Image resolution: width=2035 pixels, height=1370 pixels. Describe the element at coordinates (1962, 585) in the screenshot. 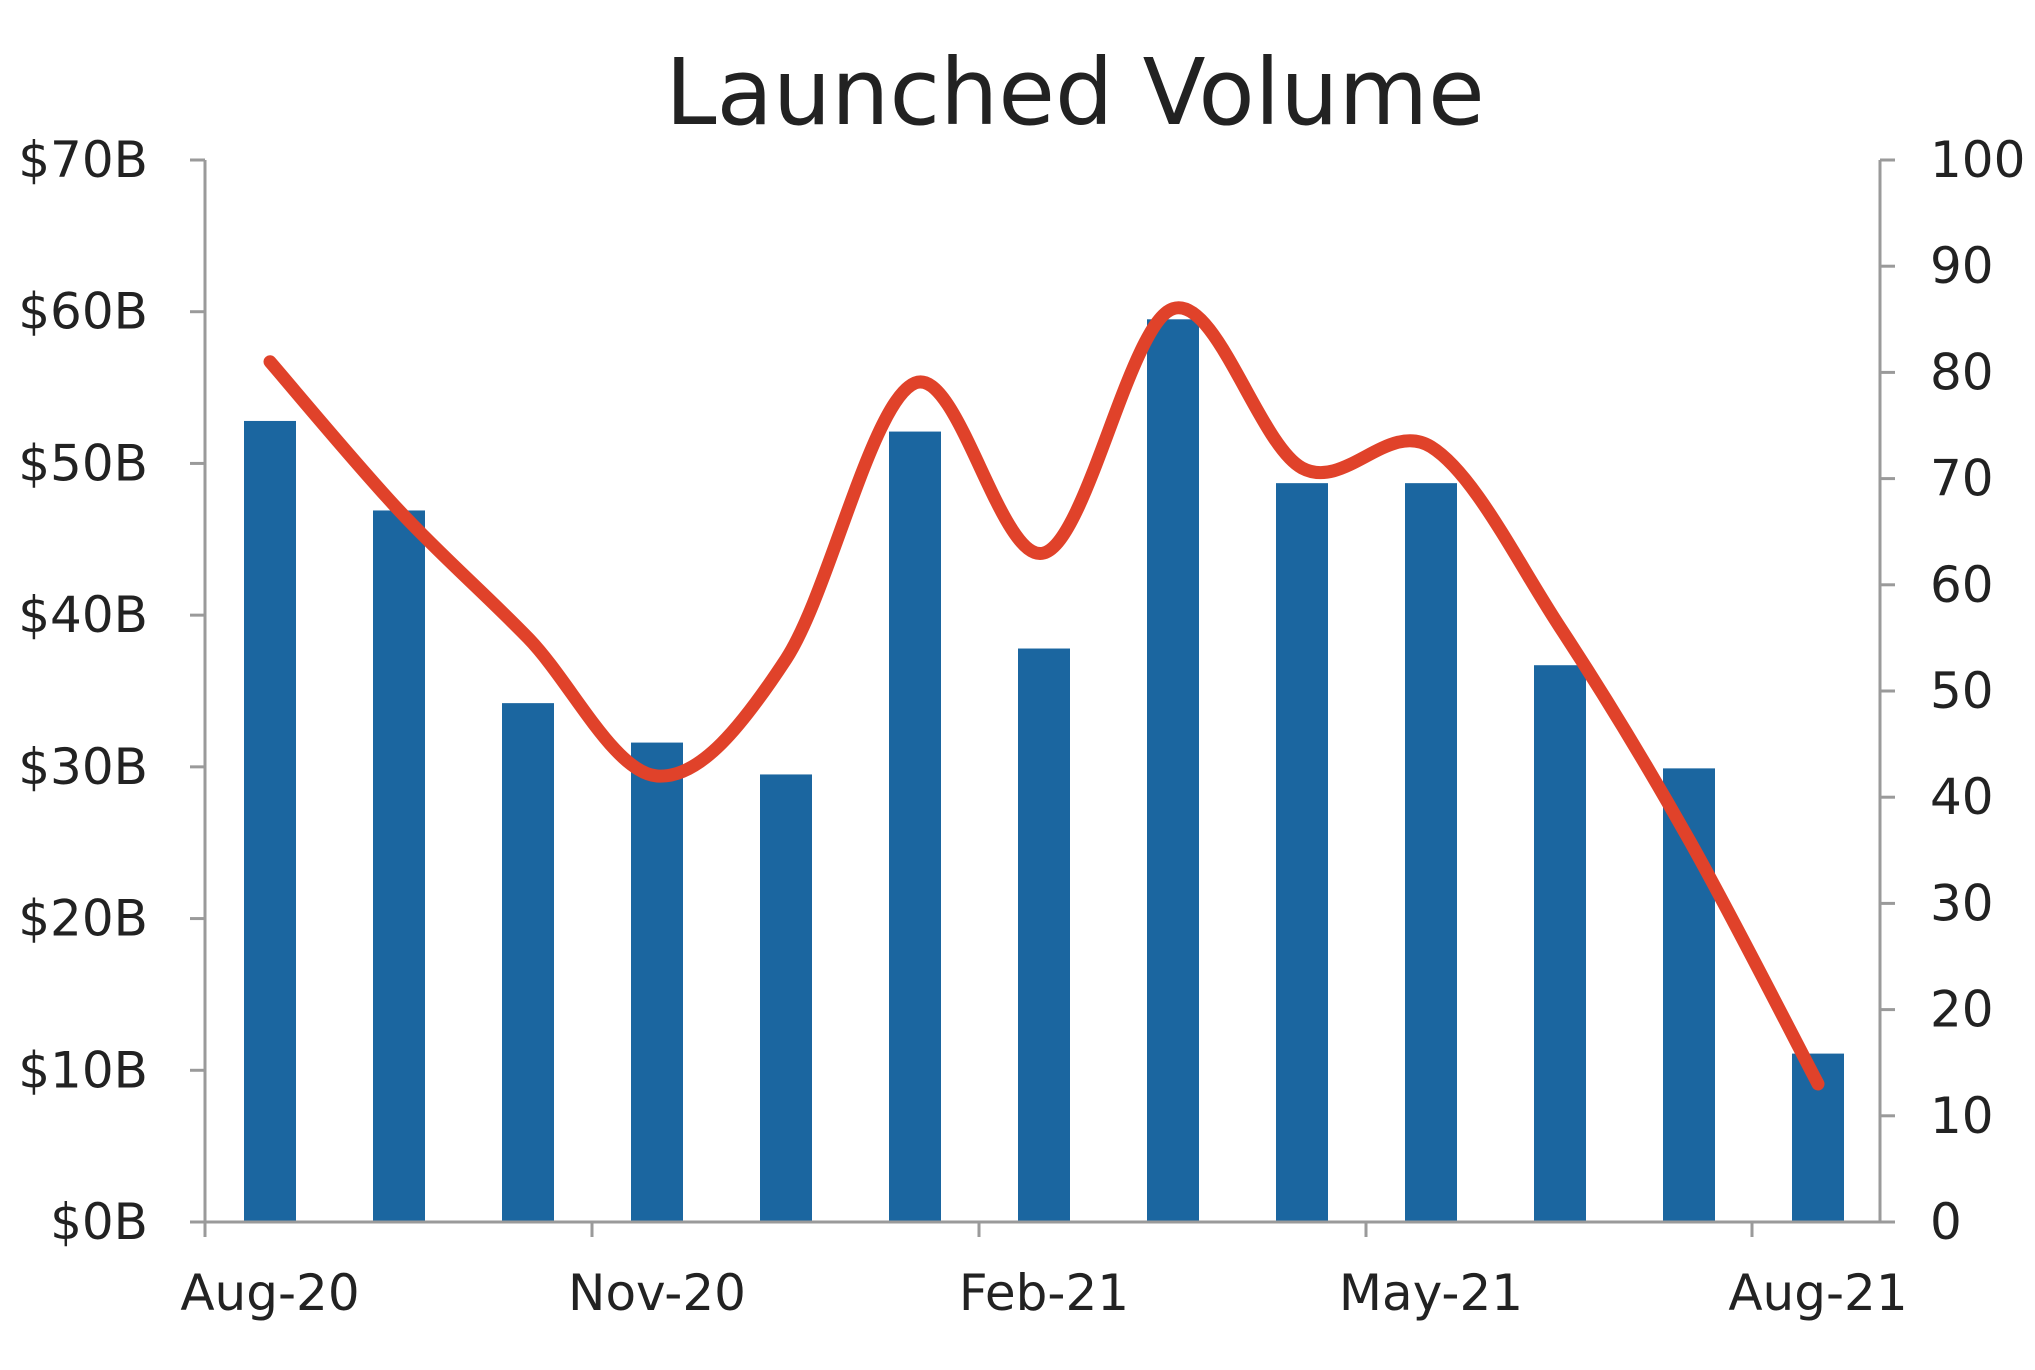

I see `right-tick-label: 60` at that location.